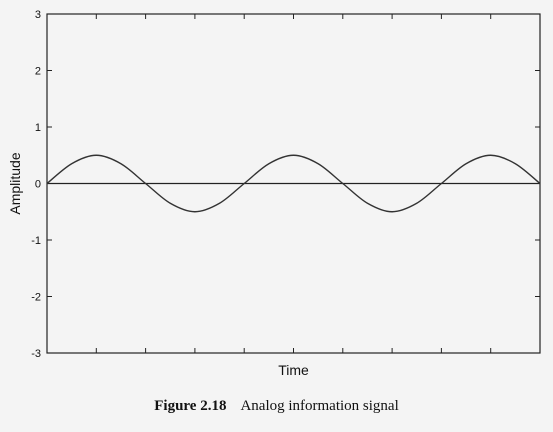 The image size is (553, 432). I want to click on y-tick-label: 2, so click(38, 72).